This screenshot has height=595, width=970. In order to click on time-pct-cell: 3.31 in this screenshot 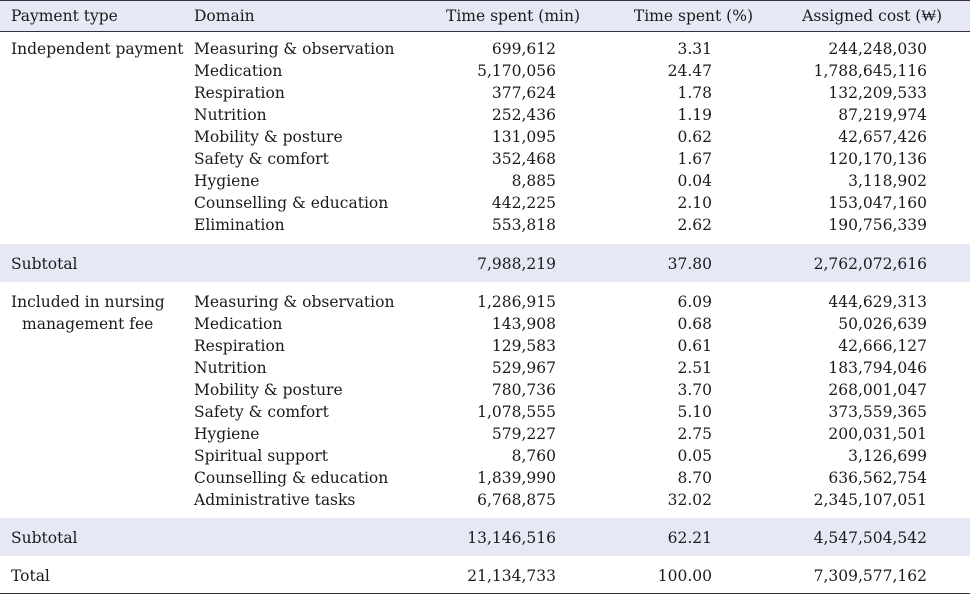, I will do `click(694, 49)`.